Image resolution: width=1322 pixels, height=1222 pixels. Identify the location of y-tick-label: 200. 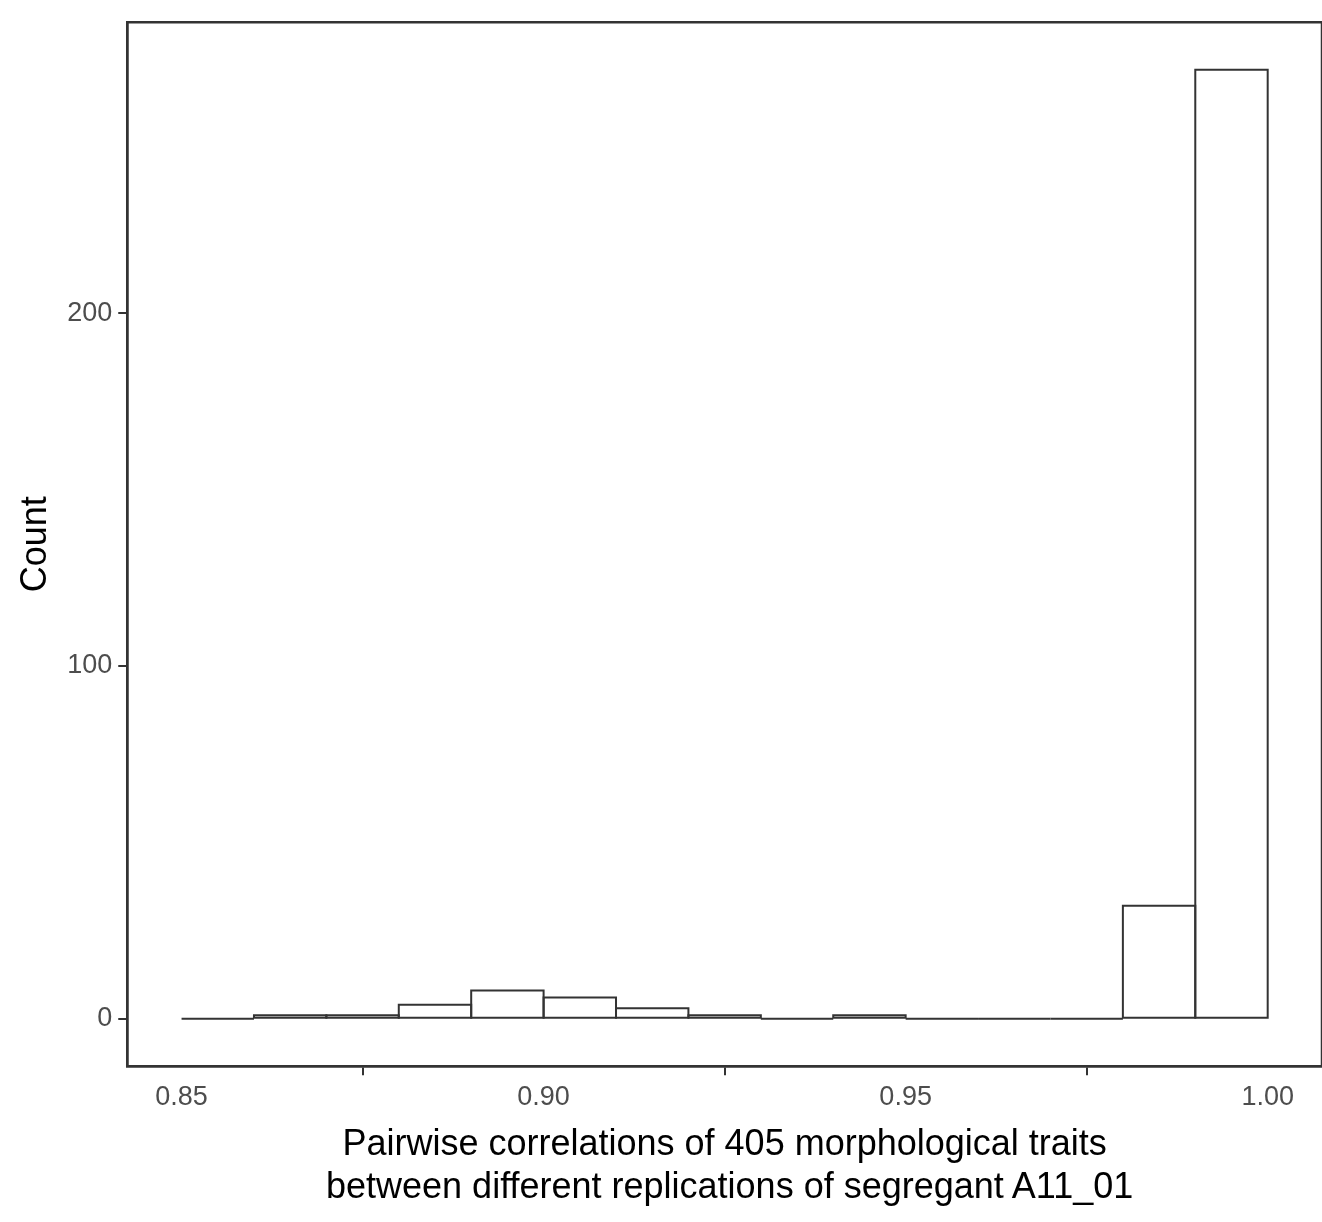
(90, 311).